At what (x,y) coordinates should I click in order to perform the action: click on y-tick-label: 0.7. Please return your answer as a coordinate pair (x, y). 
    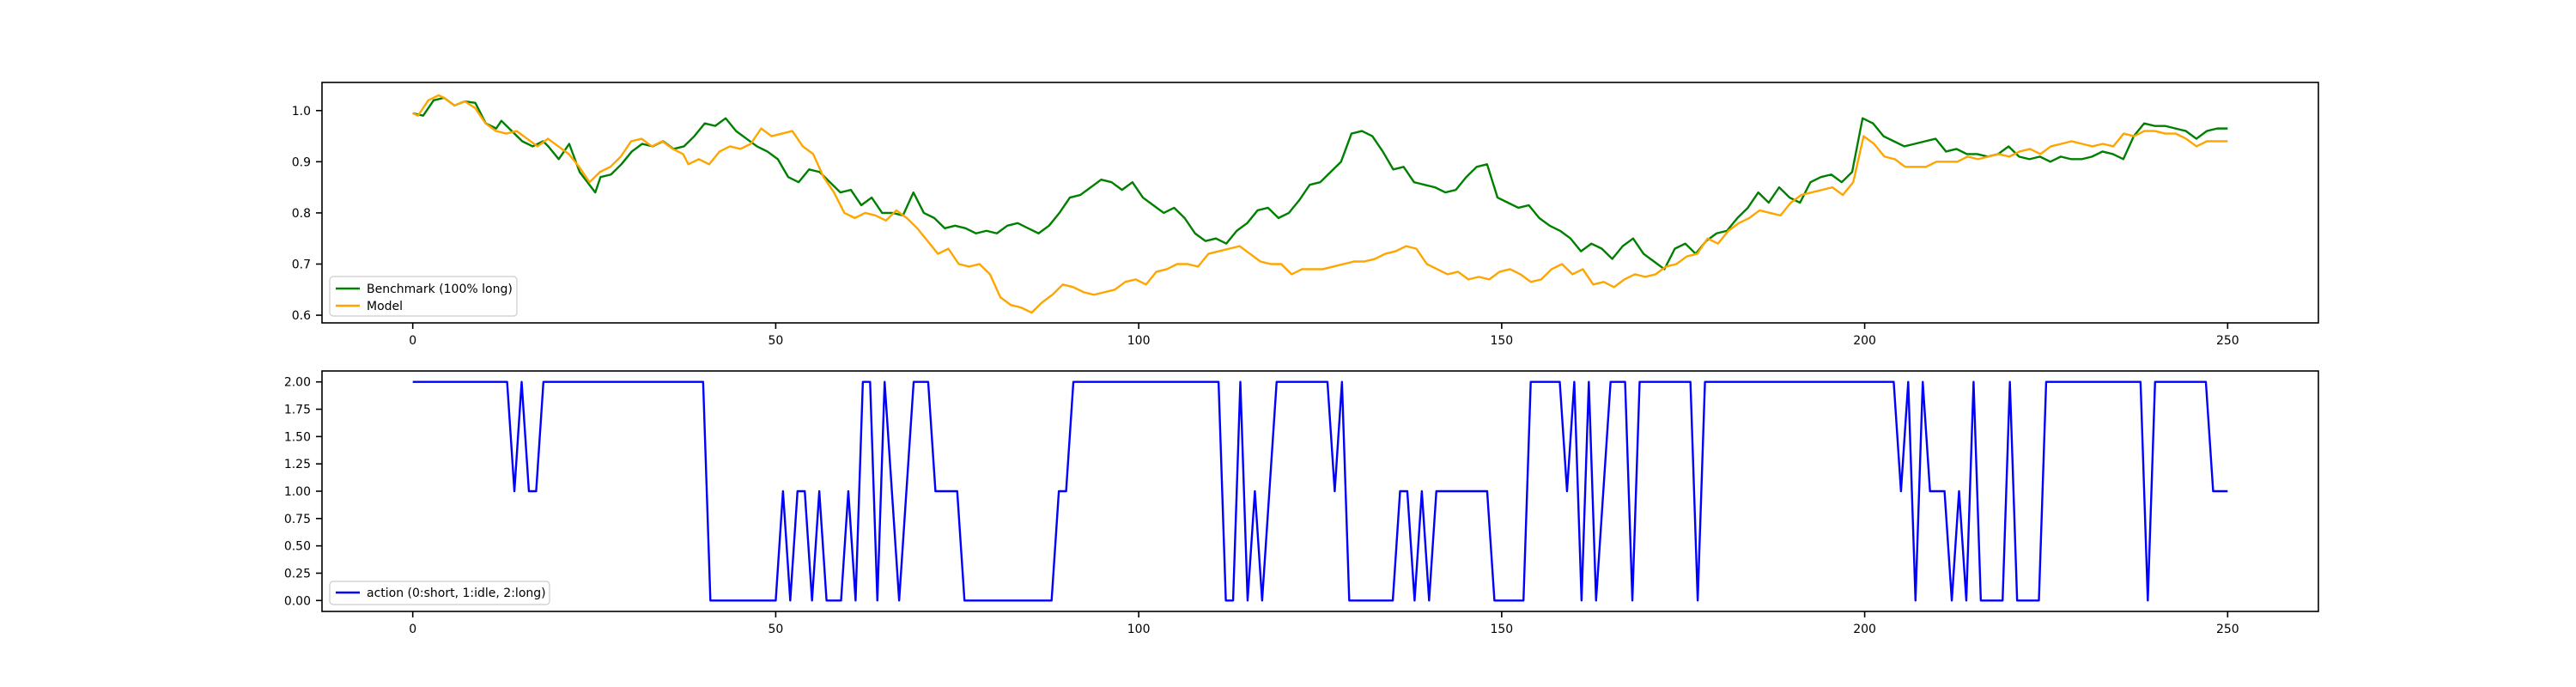
    Looking at the image, I should click on (301, 264).